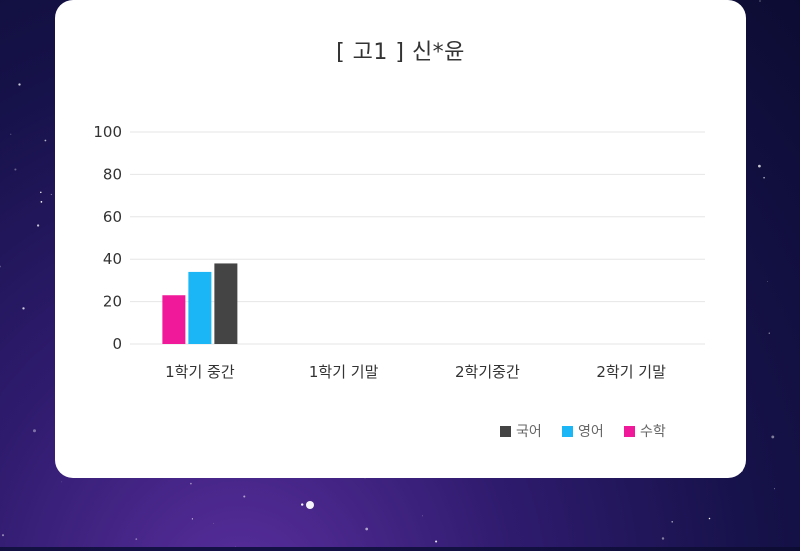  What do you see at coordinates (117, 344) in the screenshot?
I see `y-tick-label: 0` at bounding box center [117, 344].